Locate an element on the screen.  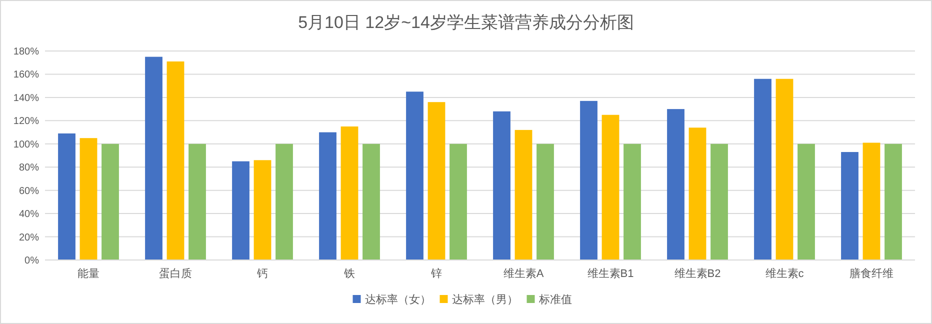
x-tick-label: 蛋白质 is located at coordinates (175, 273).